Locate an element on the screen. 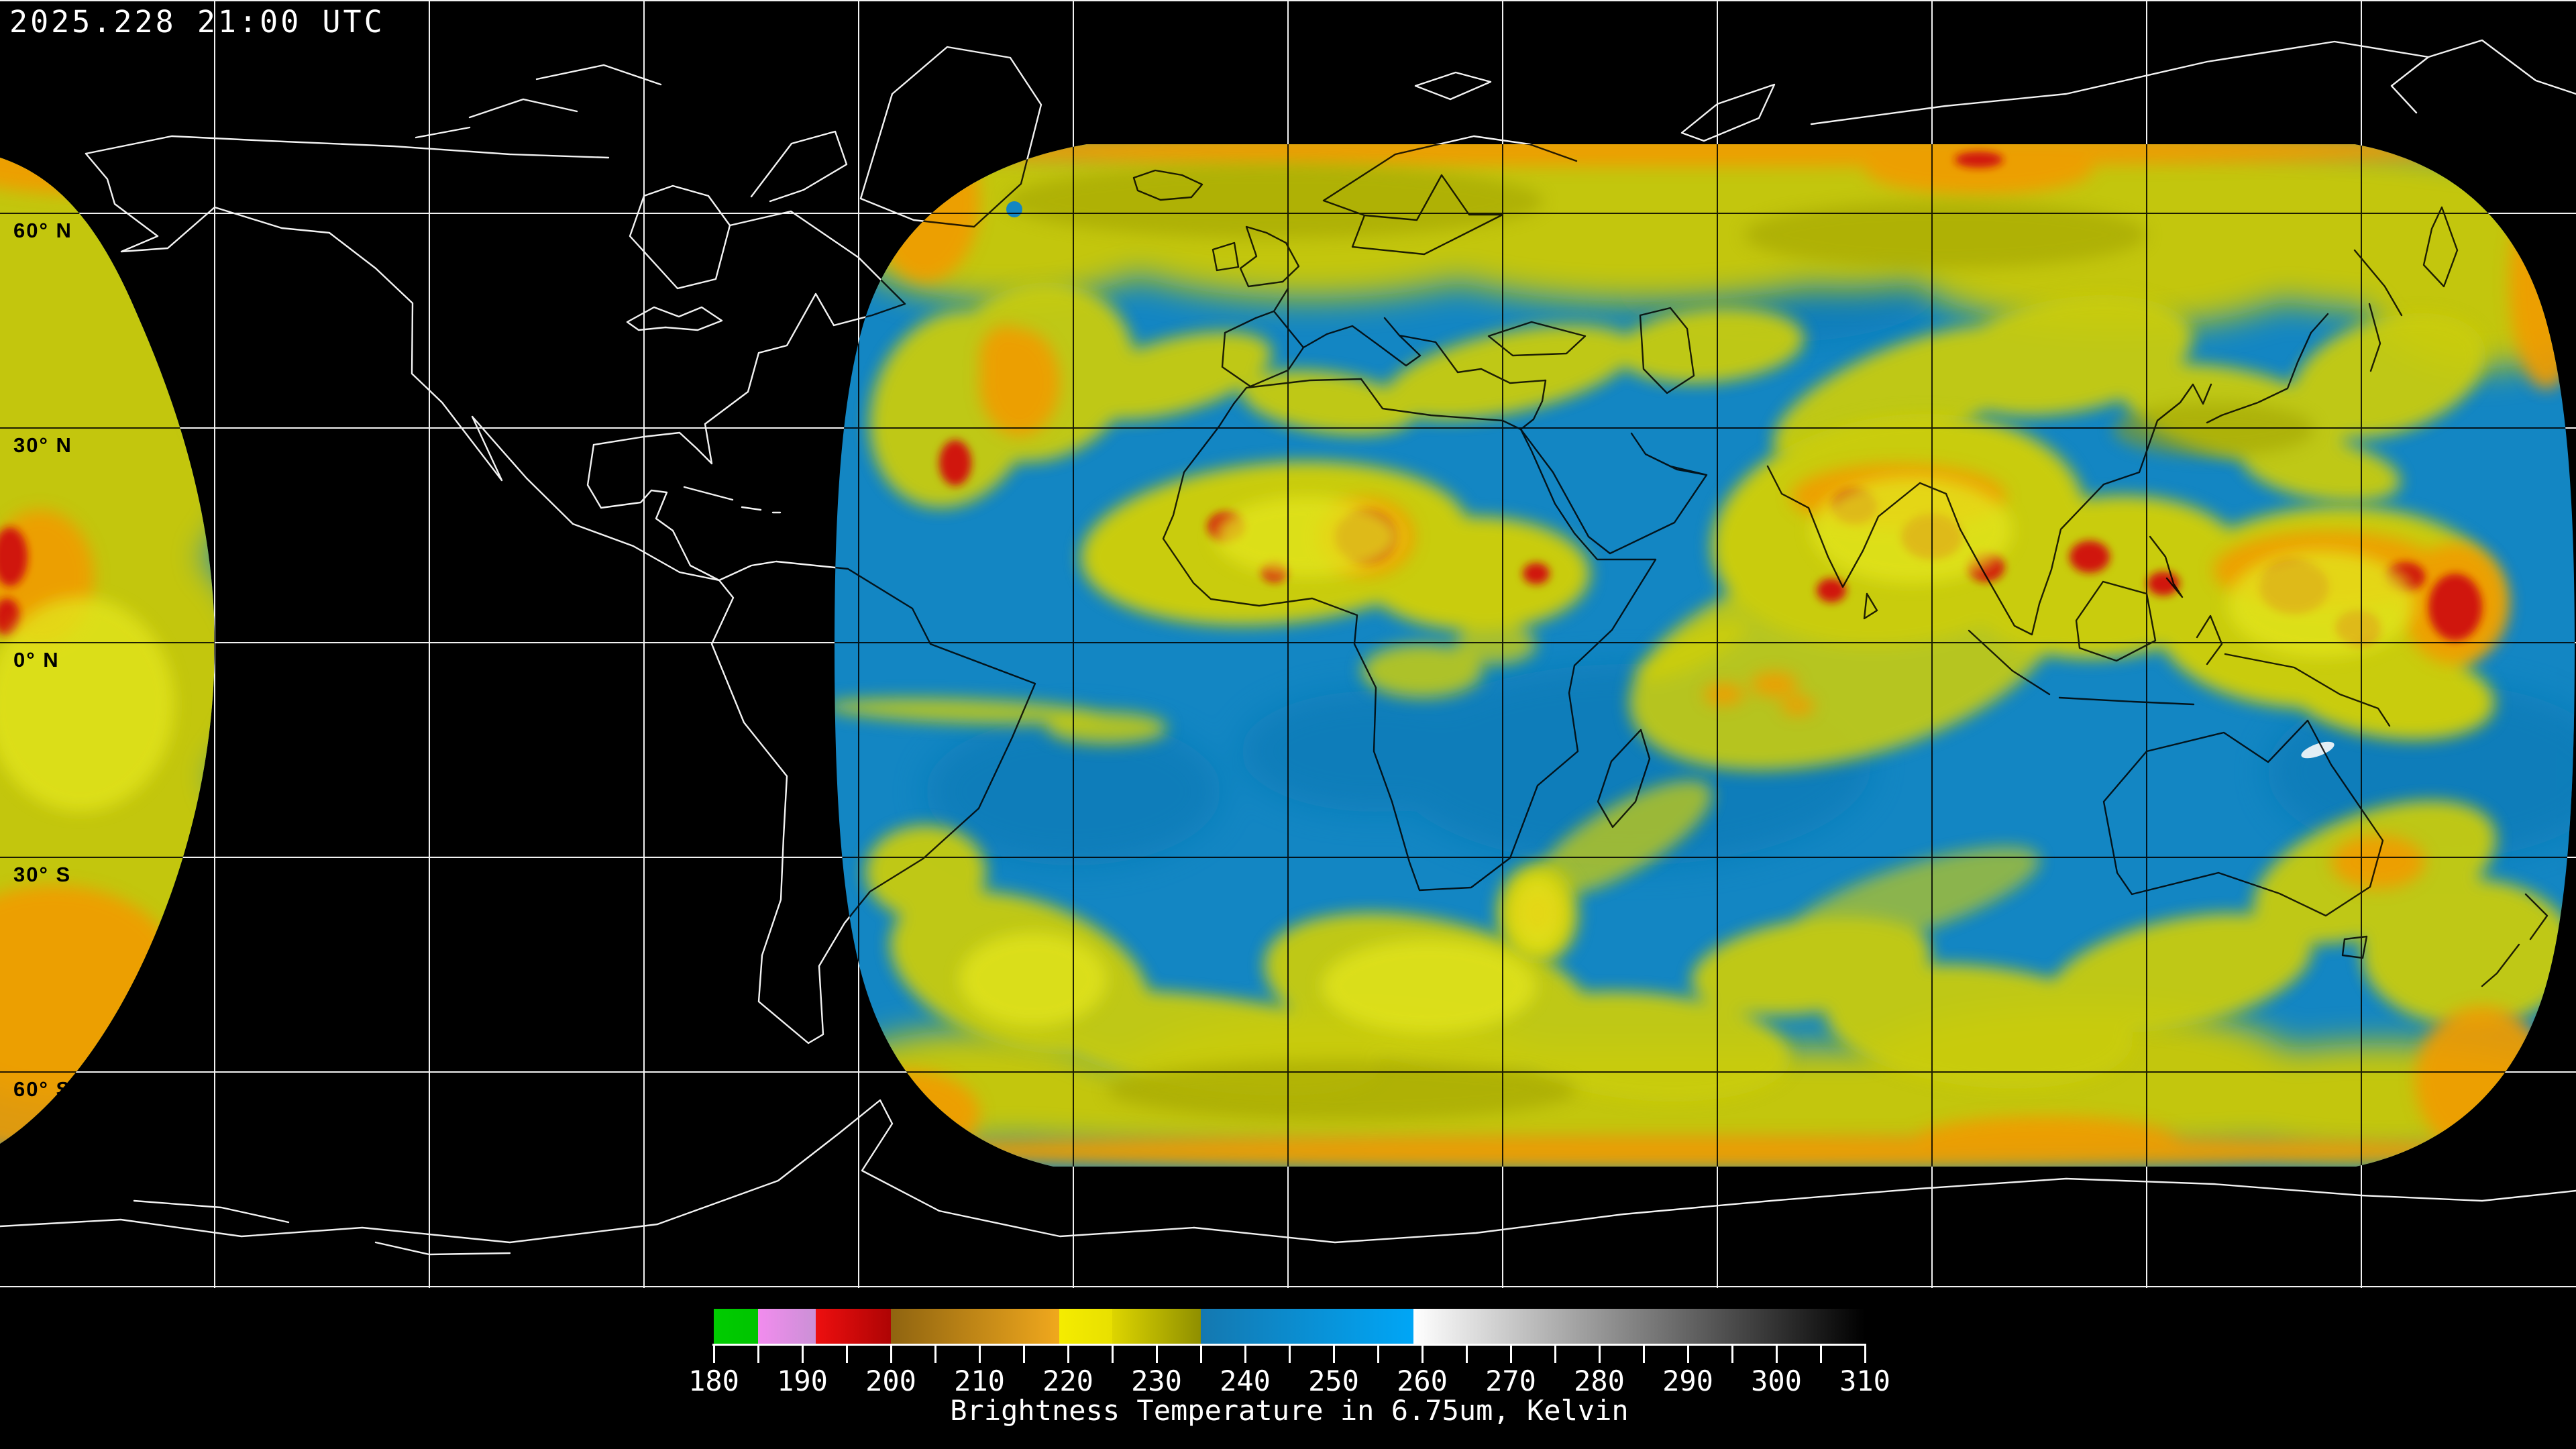 The image size is (2576, 1449). lat-label-60n: 60° N is located at coordinates (42, 230).